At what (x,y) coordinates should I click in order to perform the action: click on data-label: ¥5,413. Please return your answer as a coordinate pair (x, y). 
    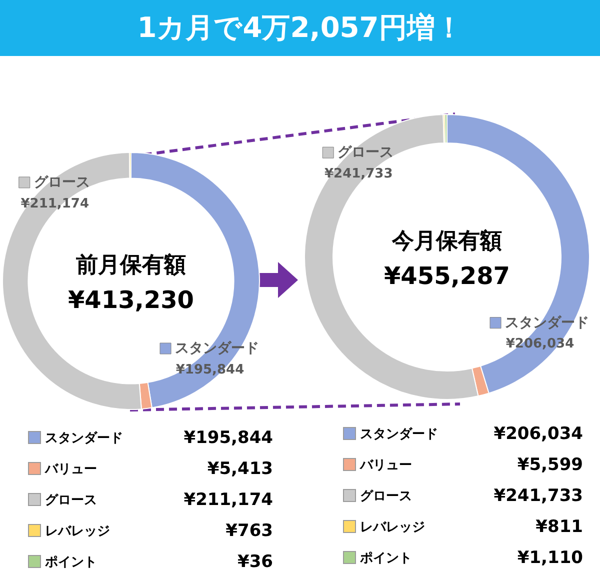
    Looking at the image, I should click on (239, 468).